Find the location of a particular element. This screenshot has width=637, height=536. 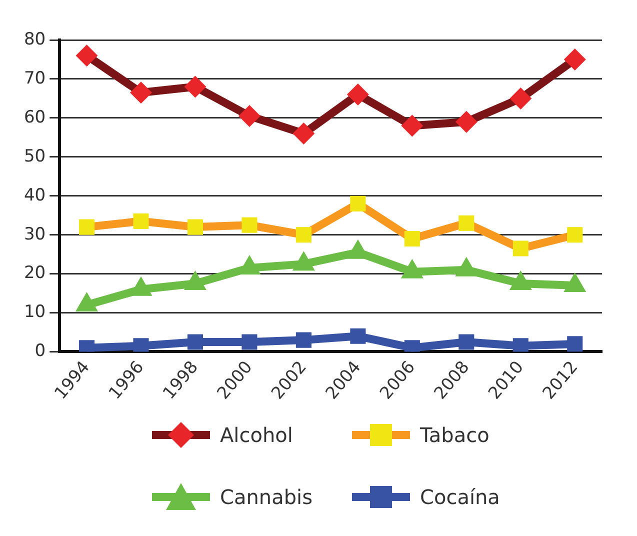

y-tick-label: 40 is located at coordinates (35, 195).